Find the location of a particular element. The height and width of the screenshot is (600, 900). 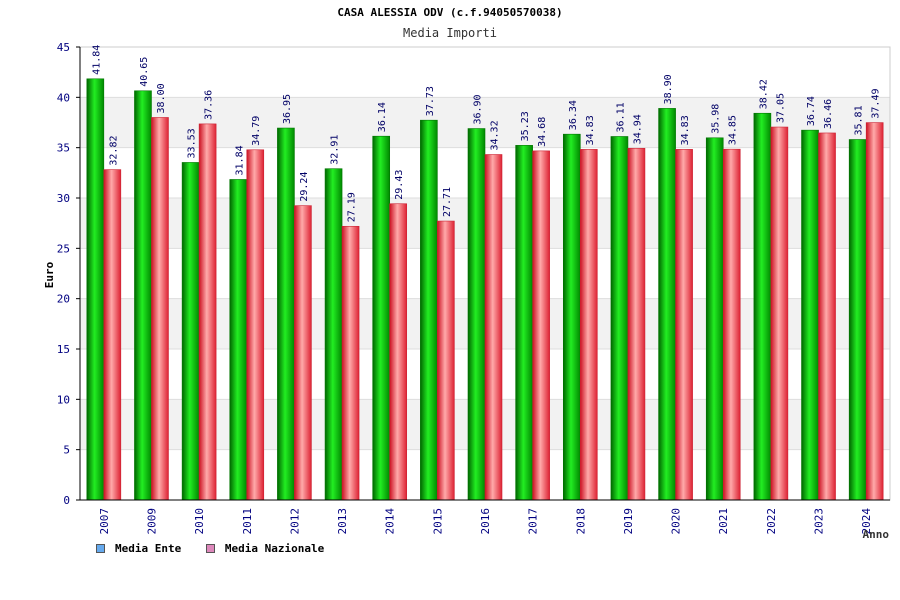

legend-item-media-ente: Media Ente is located at coordinates (138, 548).